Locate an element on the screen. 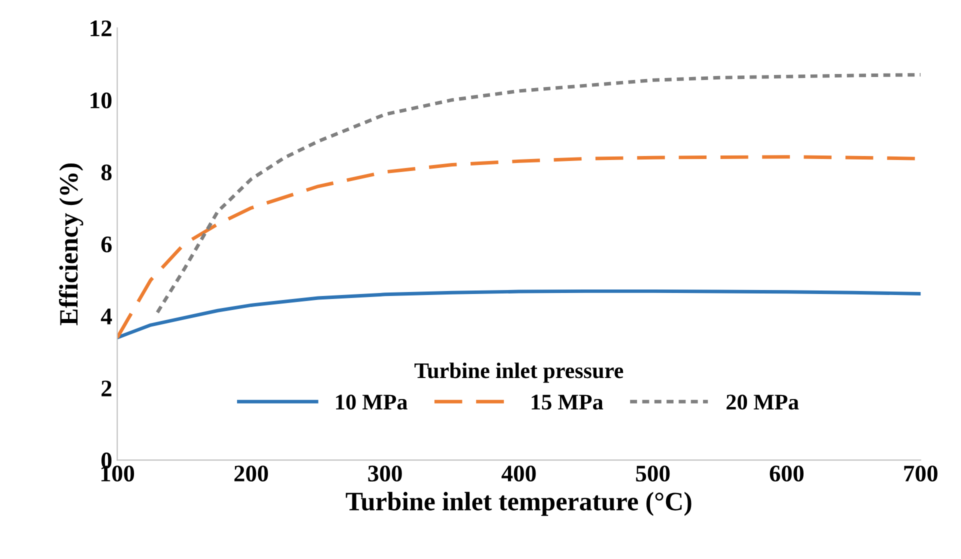  x-tick-label: 700 is located at coordinates (921, 474).